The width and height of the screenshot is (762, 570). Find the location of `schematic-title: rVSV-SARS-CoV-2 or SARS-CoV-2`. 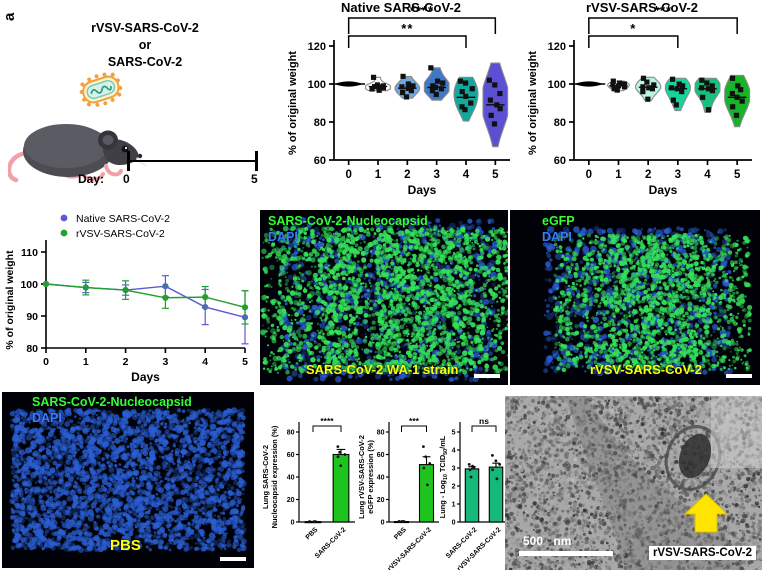

schematic-title: rVSV-SARS-CoV-2 or SARS-CoV-2 is located at coordinates (145, 45).